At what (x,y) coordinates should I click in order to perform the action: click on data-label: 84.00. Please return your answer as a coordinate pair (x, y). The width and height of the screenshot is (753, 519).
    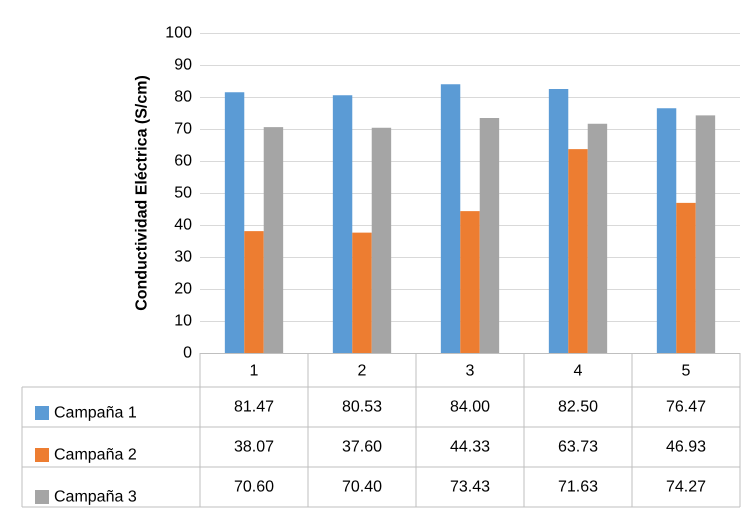
    Looking at the image, I should click on (470, 407).